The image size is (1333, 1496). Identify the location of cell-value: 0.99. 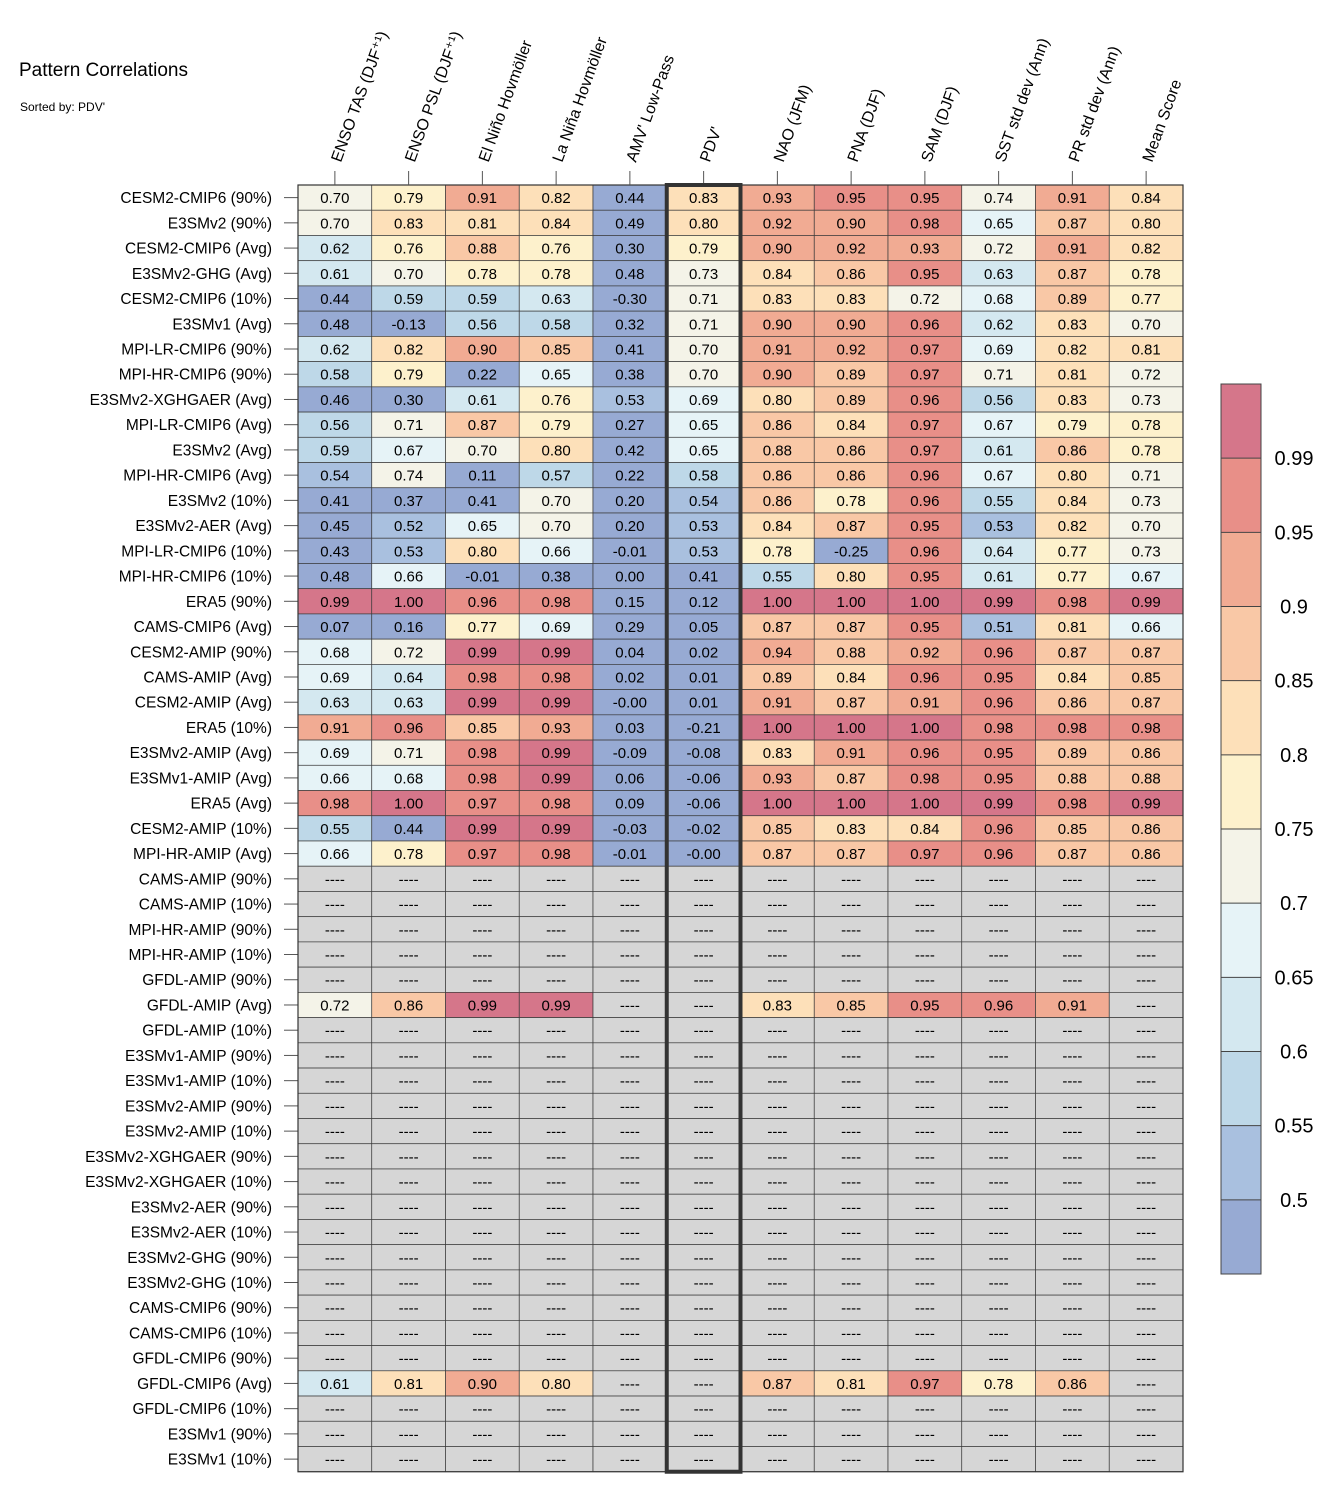
(556, 753).